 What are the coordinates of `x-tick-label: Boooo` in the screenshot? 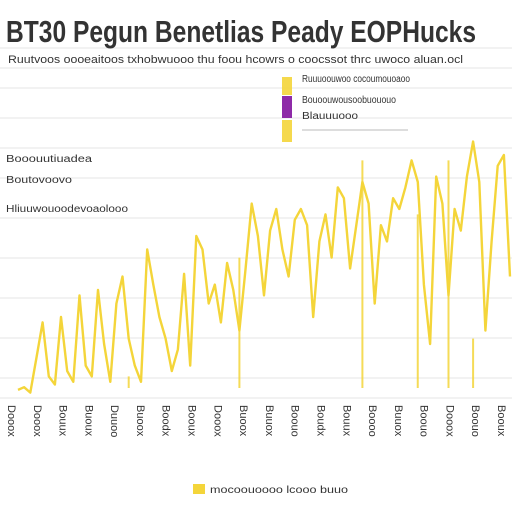 It's located at (372, 421).